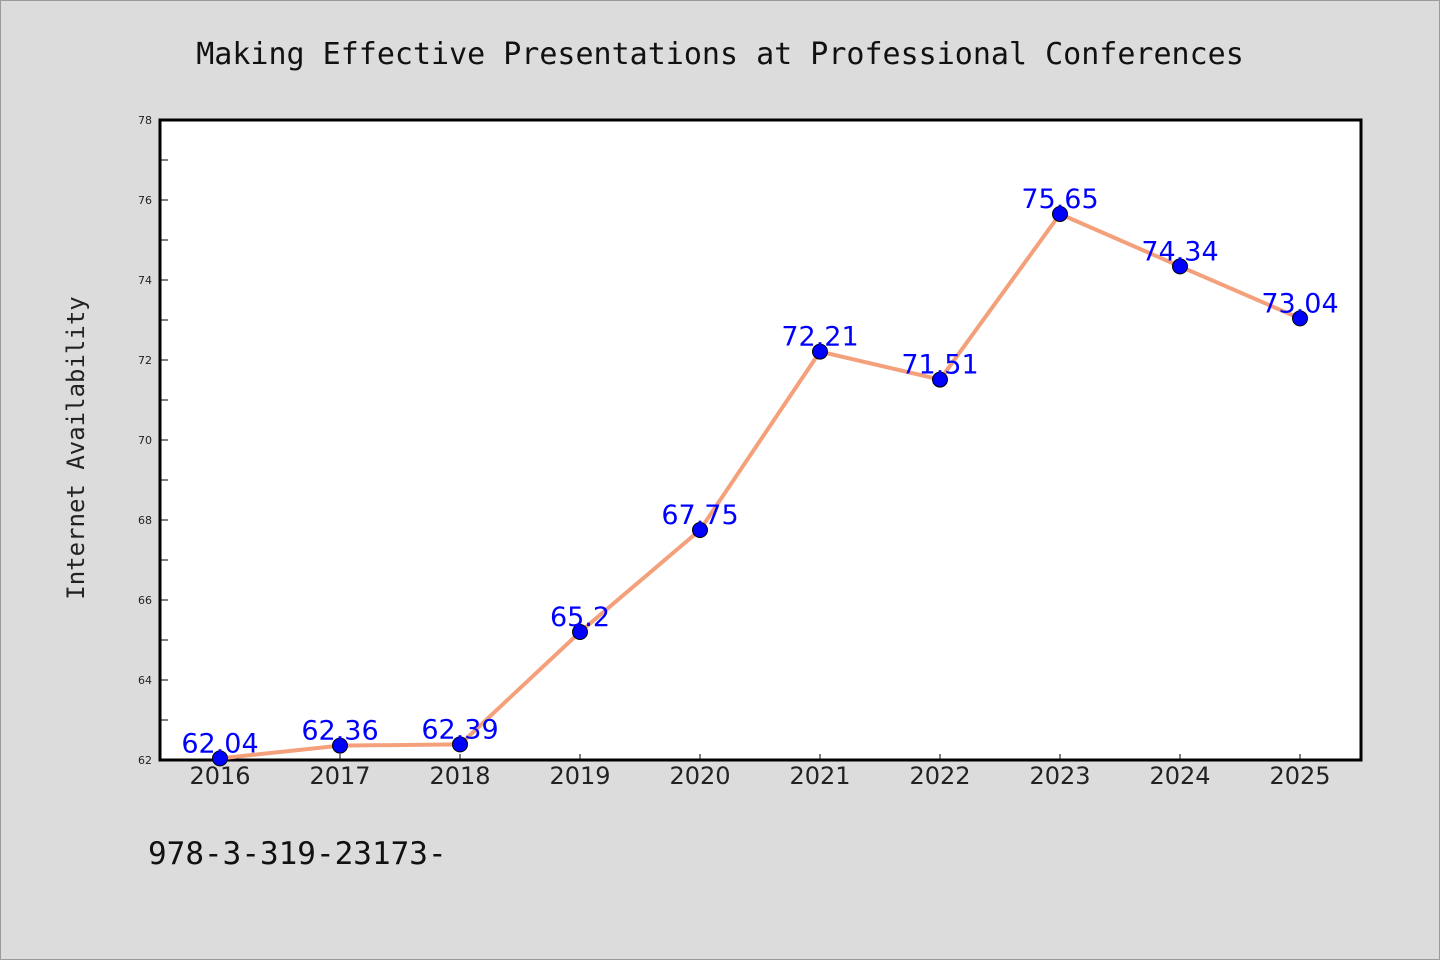  What do you see at coordinates (760, 772) in the screenshot?
I see `x-axis: 2016 2017 2018 2019 2020 2021 2022 2023 2024 2025` at bounding box center [760, 772].